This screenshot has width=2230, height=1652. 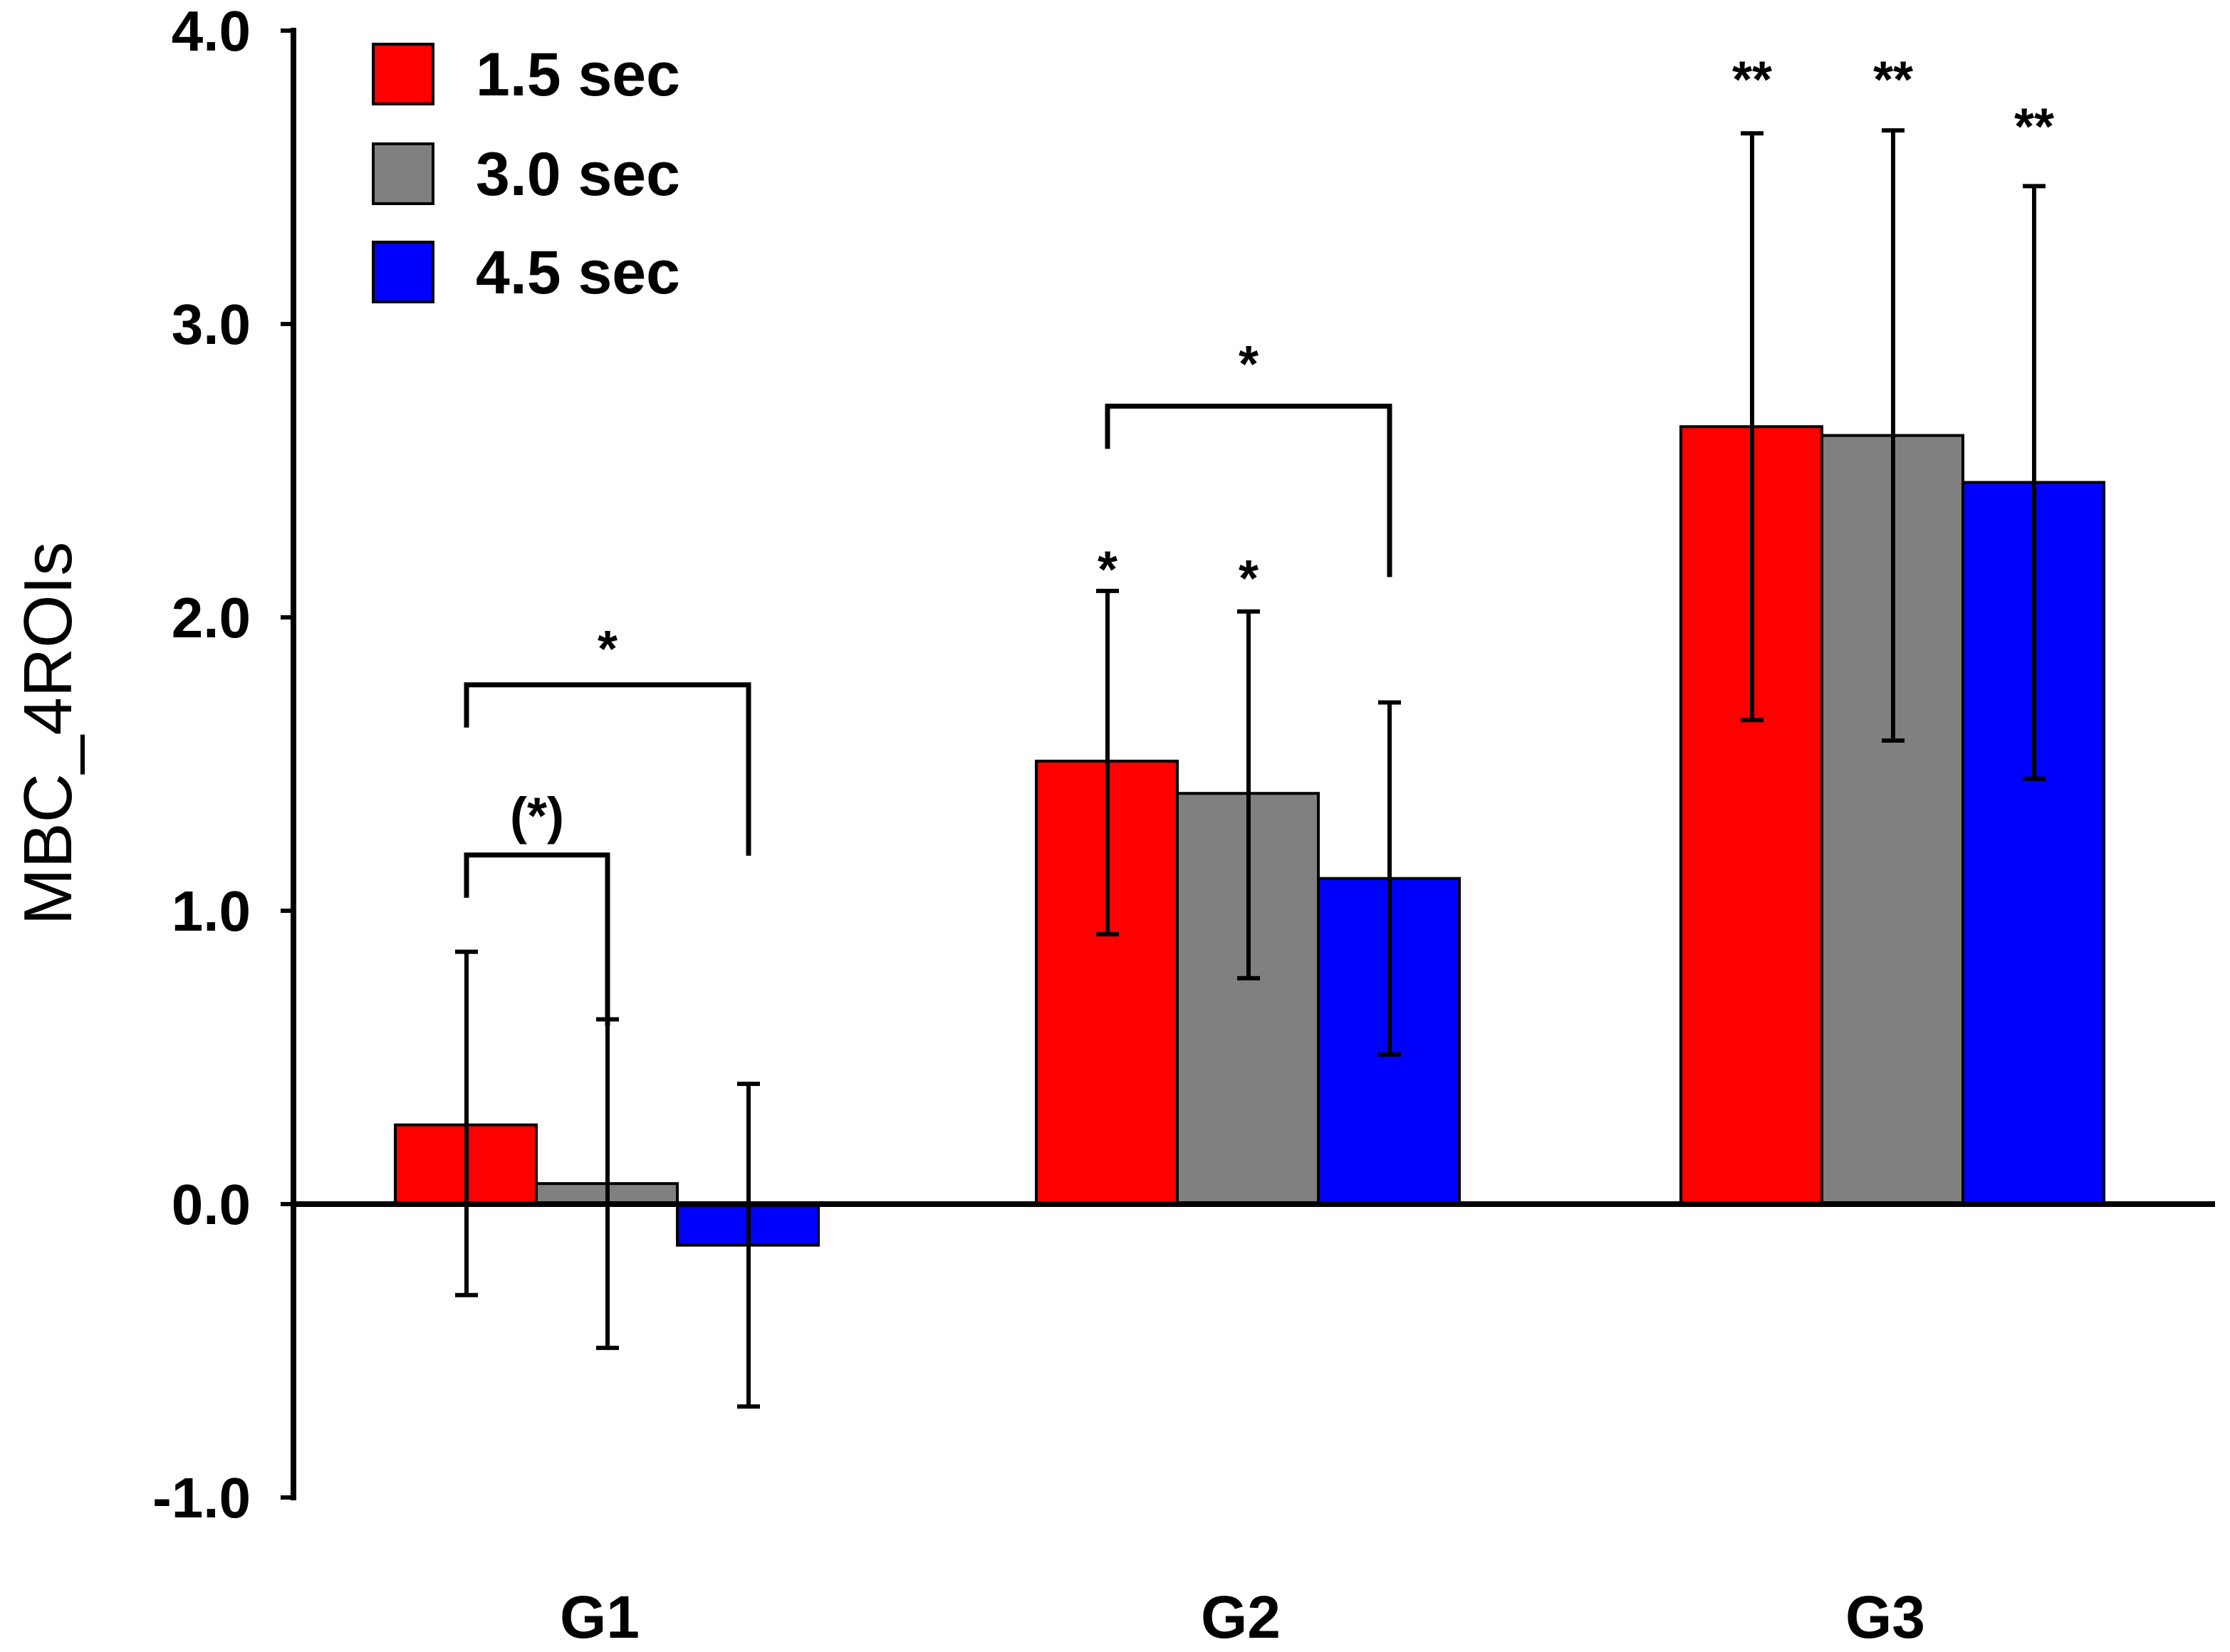 I want to click on y-tick-label: 4.0, so click(x=211, y=31).